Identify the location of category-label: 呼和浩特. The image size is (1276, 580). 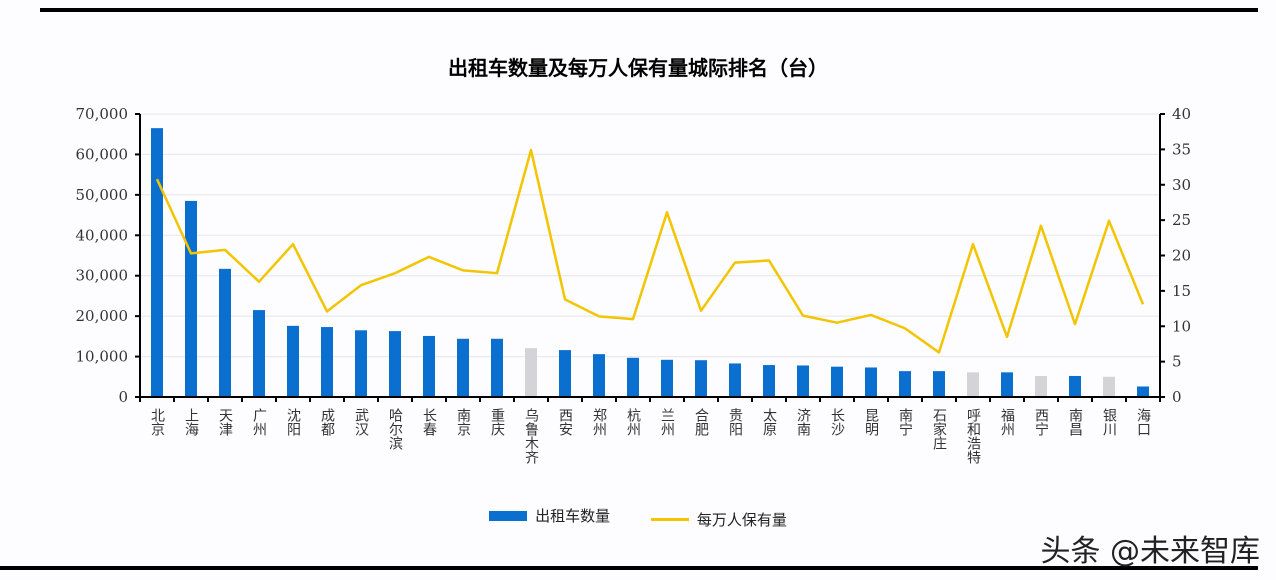
(973, 436).